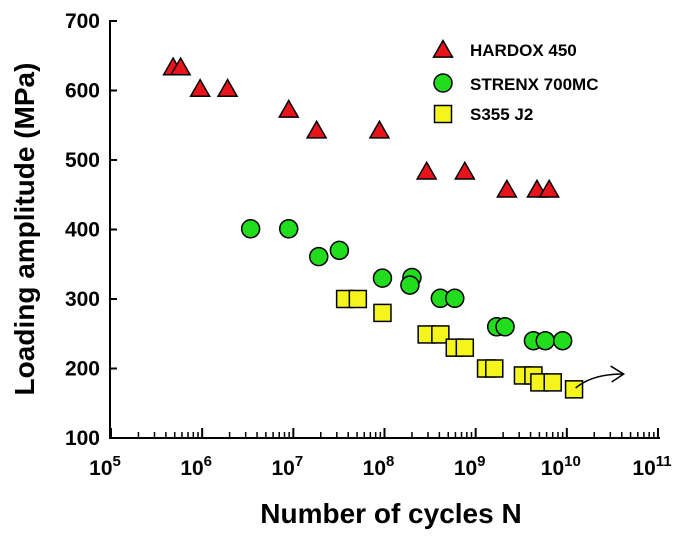  What do you see at coordinates (443, 114) in the screenshot?
I see `legend-marker-square` at bounding box center [443, 114].